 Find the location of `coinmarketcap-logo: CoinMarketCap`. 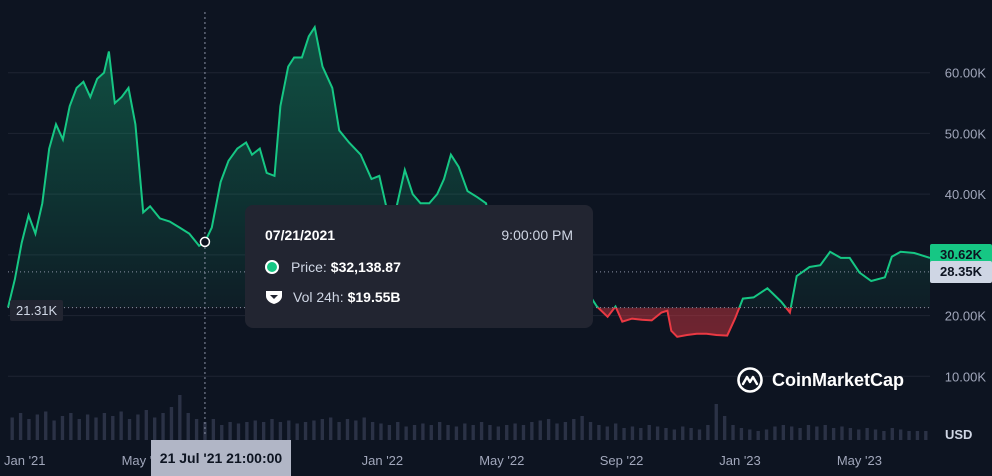

coinmarketcap-logo: CoinMarketCap is located at coordinates (820, 380).